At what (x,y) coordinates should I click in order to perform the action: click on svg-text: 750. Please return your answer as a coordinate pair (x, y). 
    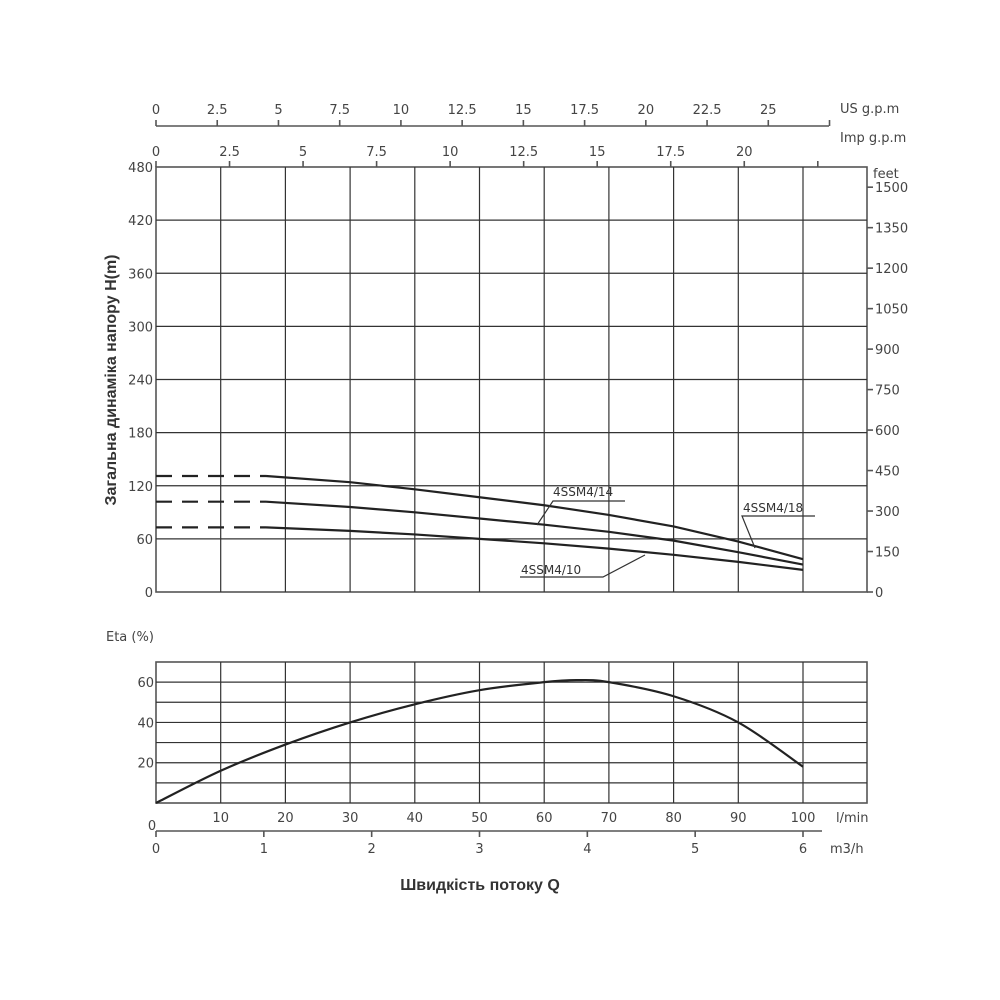
    Looking at the image, I should click on (887, 391).